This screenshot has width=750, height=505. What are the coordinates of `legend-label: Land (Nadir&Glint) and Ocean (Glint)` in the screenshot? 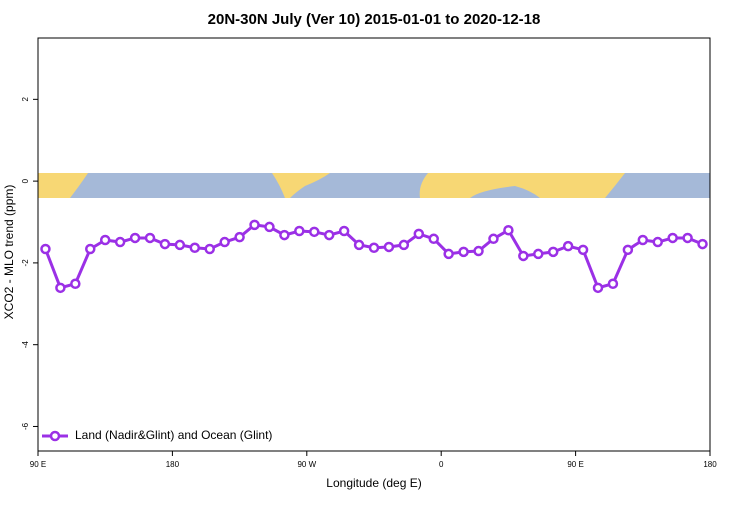 It's located at (173, 435).